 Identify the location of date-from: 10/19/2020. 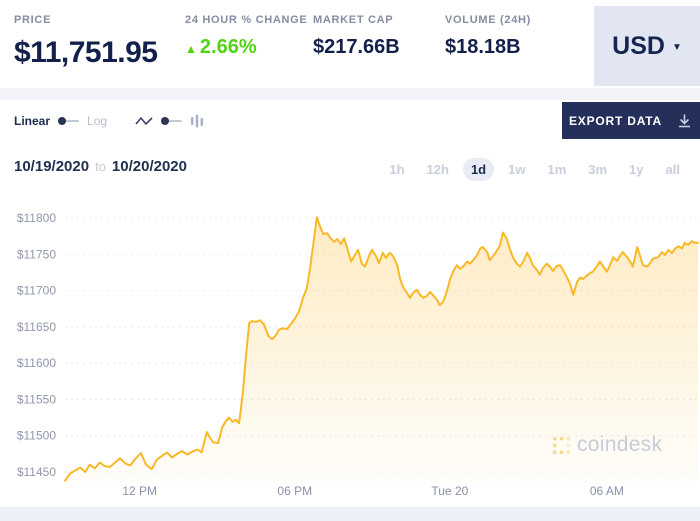
(52, 166).